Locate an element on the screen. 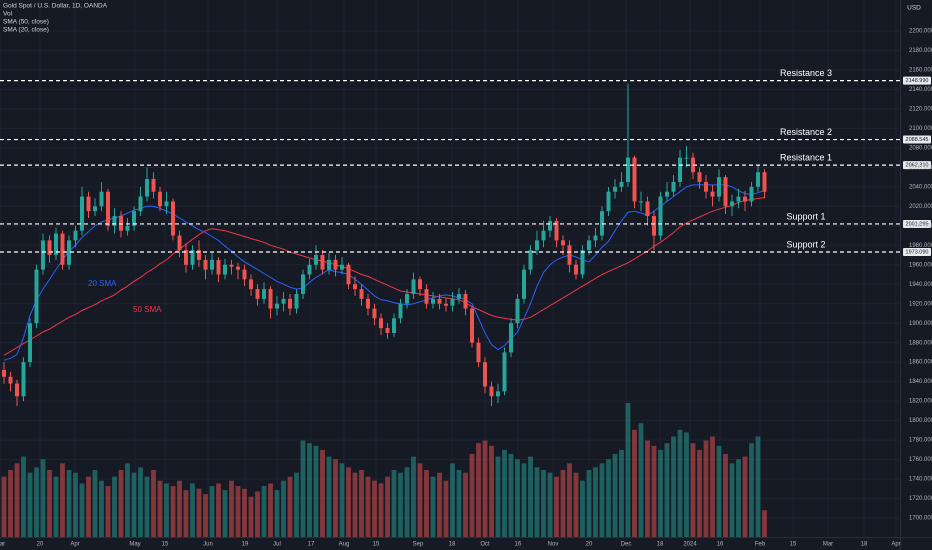 This screenshot has height=550, width=932. y-tick-label: 1740.000 is located at coordinates (920, 480).